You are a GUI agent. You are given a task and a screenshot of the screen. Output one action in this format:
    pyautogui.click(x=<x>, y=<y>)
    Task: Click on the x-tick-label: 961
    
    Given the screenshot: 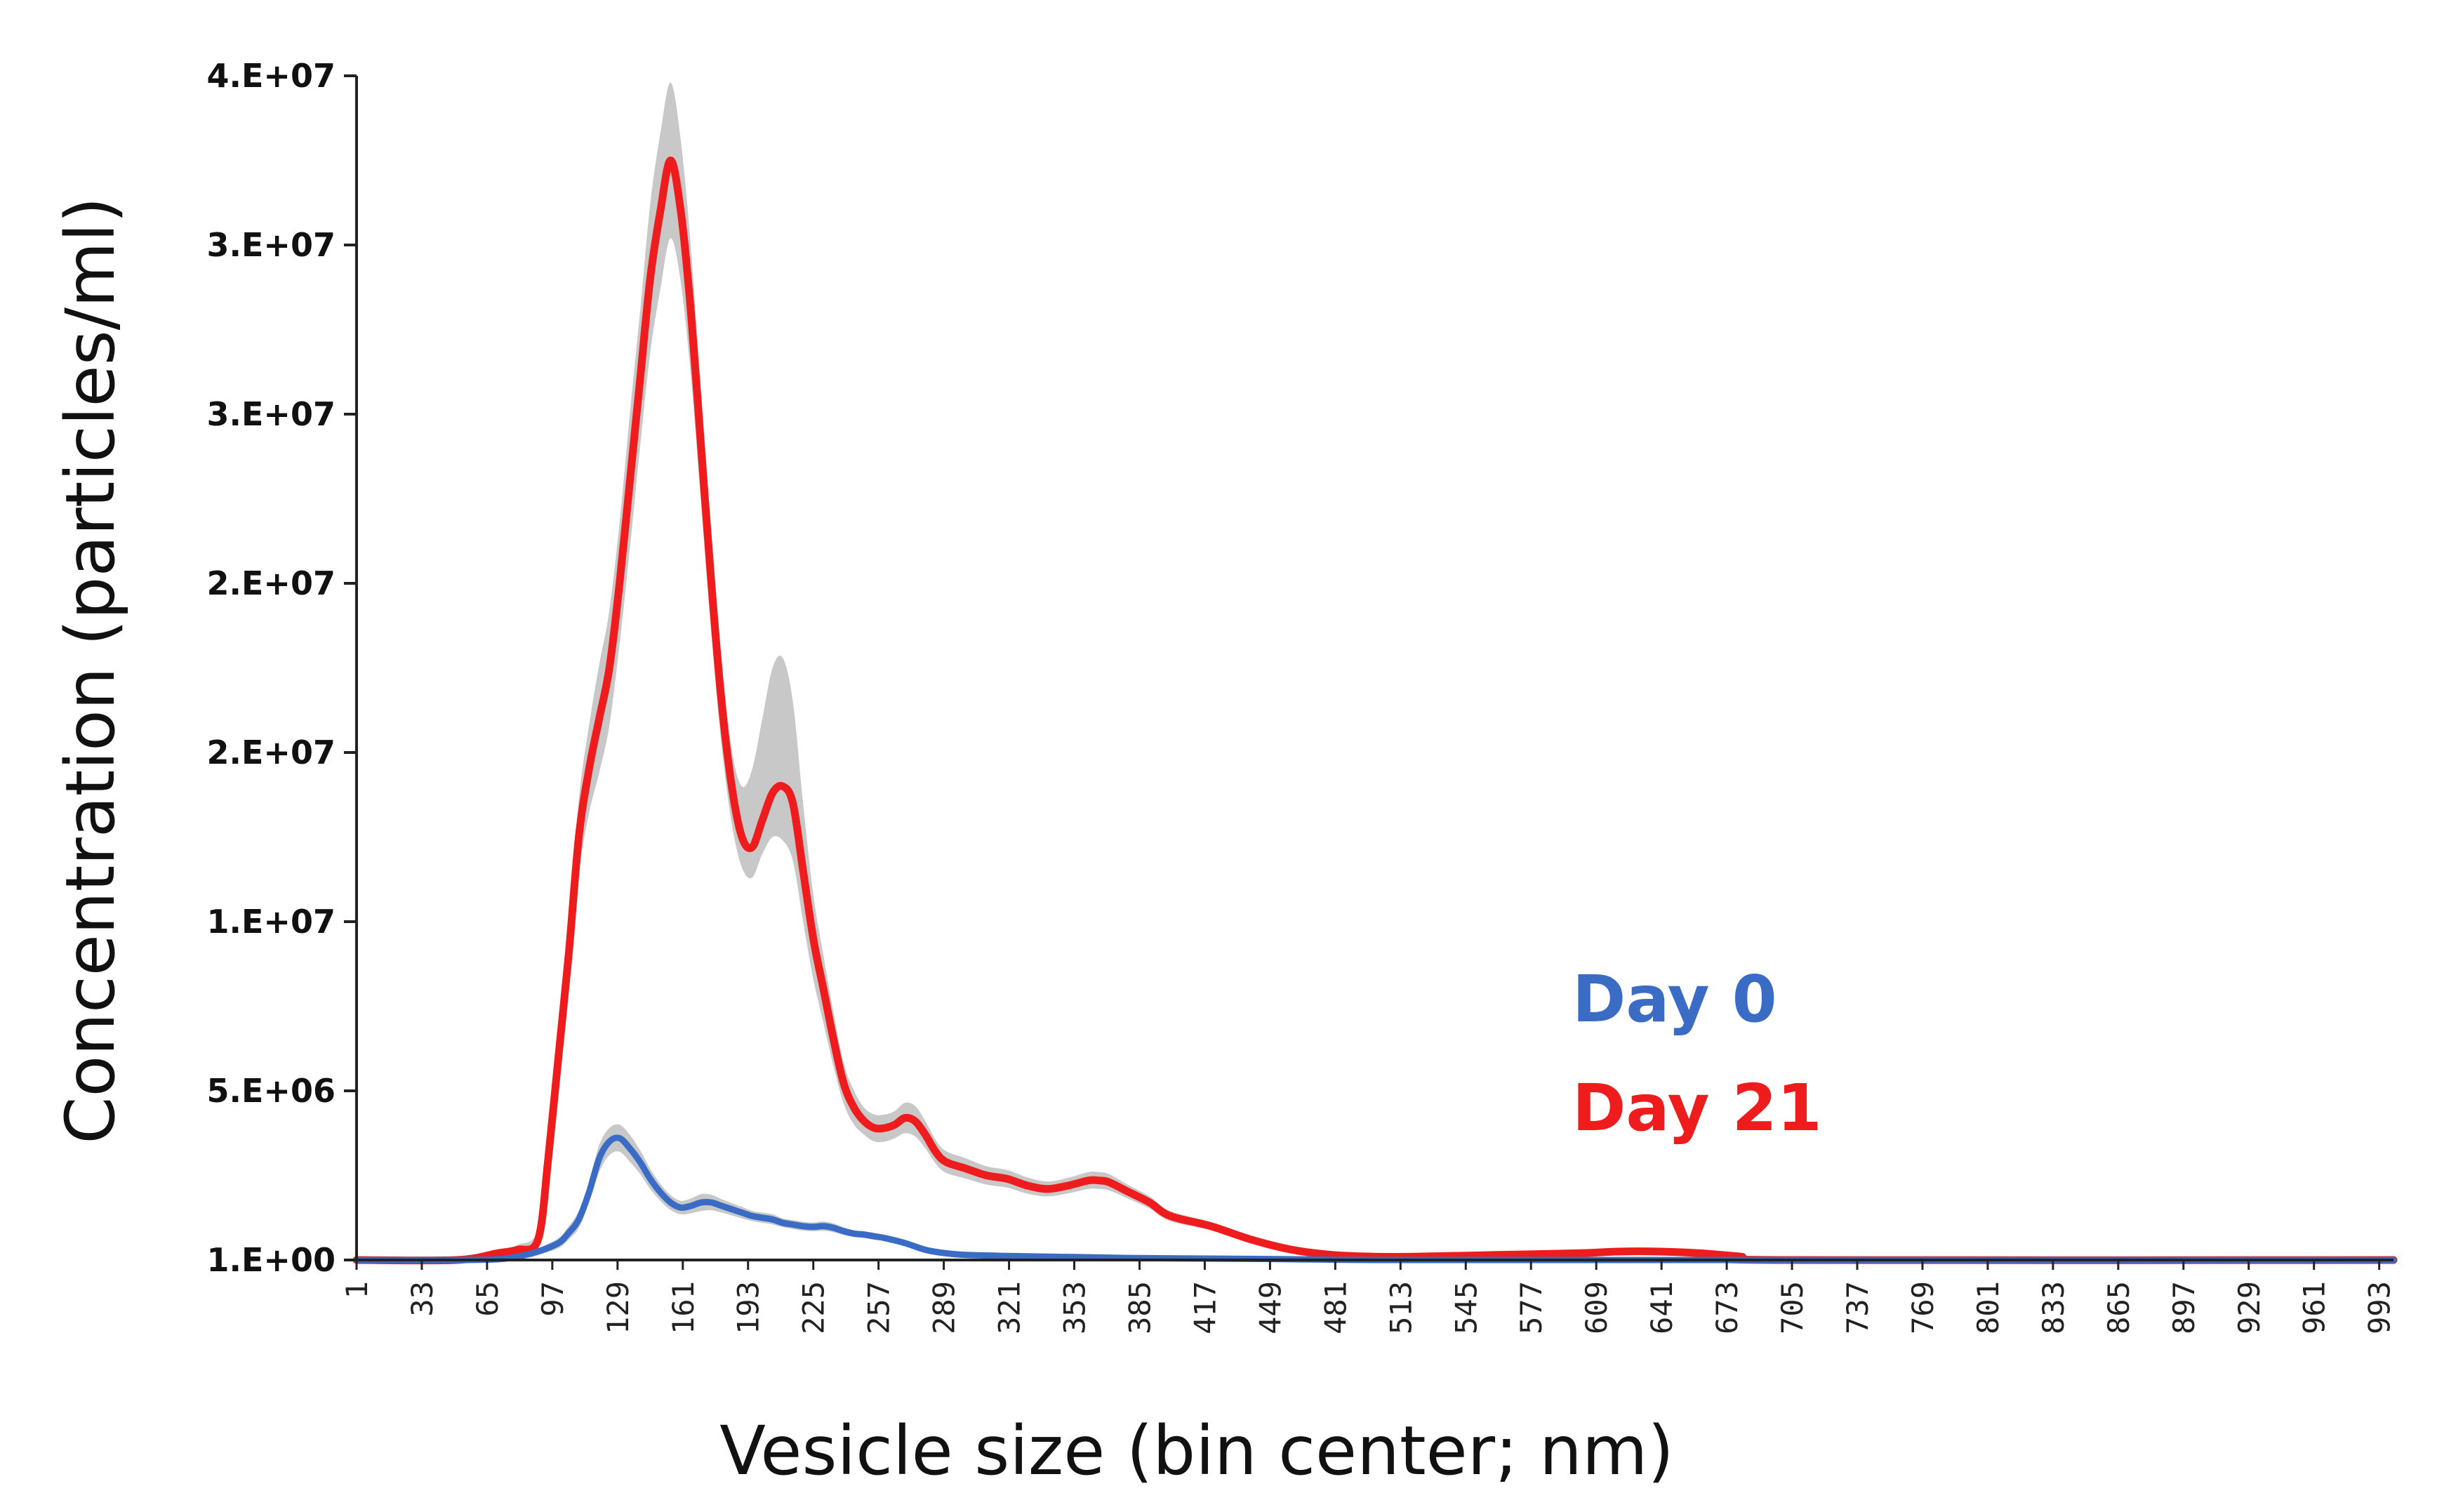 What is the action you would take?
    pyautogui.click(x=2314, y=1307)
    